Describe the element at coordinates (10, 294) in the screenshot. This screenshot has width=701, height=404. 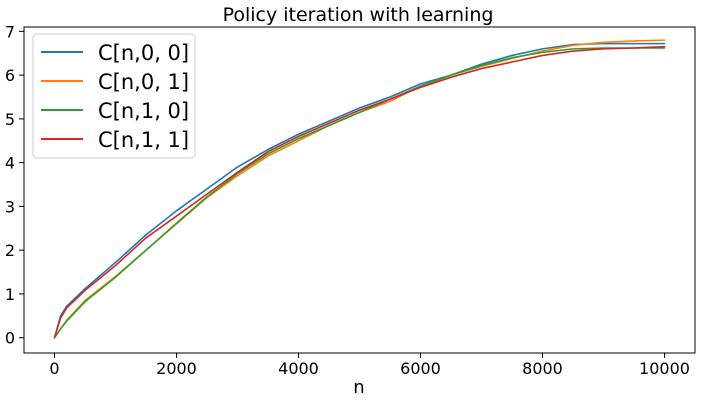
I see `y-tick-label-1: 1` at that location.